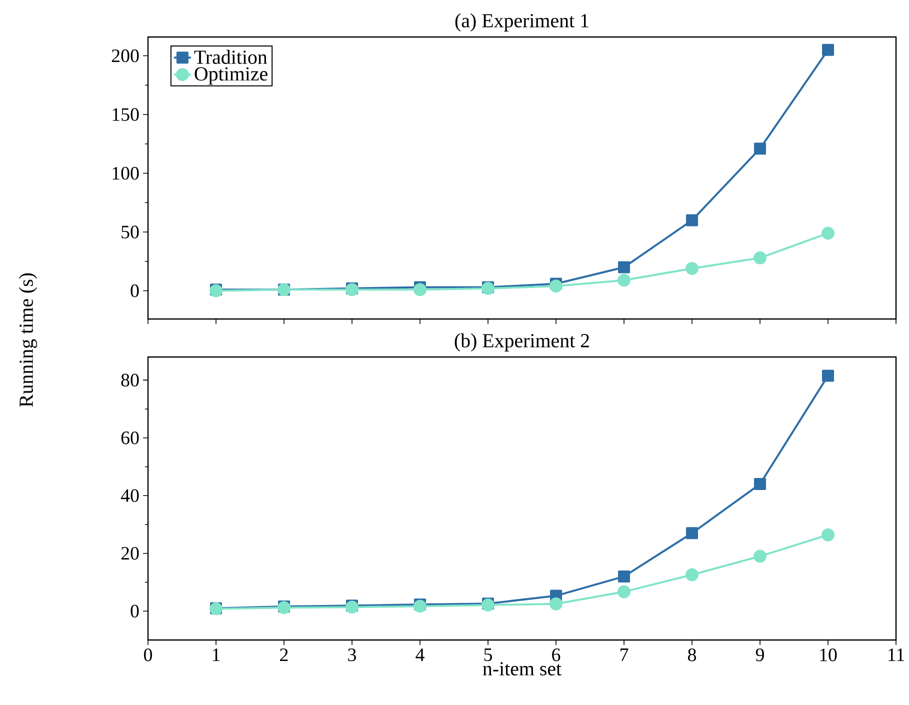  What do you see at coordinates (148, 655) in the screenshot?
I see `x-tick-label: 0` at bounding box center [148, 655].